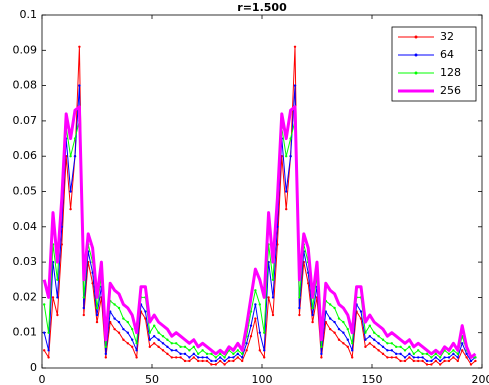  What do you see at coordinates (262, 379) in the screenshot?
I see `x-tick-label: 100` at bounding box center [262, 379].